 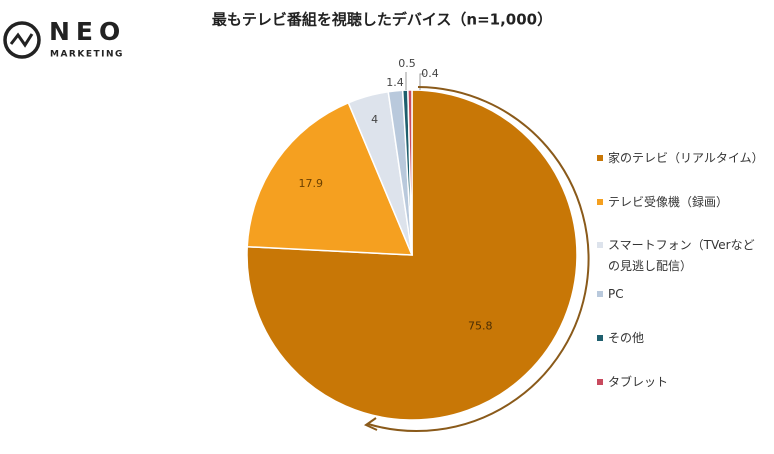 What do you see at coordinates (668, 202) in the screenshot?
I see `legend-label: テレビ受像機（録画）` at bounding box center [668, 202].